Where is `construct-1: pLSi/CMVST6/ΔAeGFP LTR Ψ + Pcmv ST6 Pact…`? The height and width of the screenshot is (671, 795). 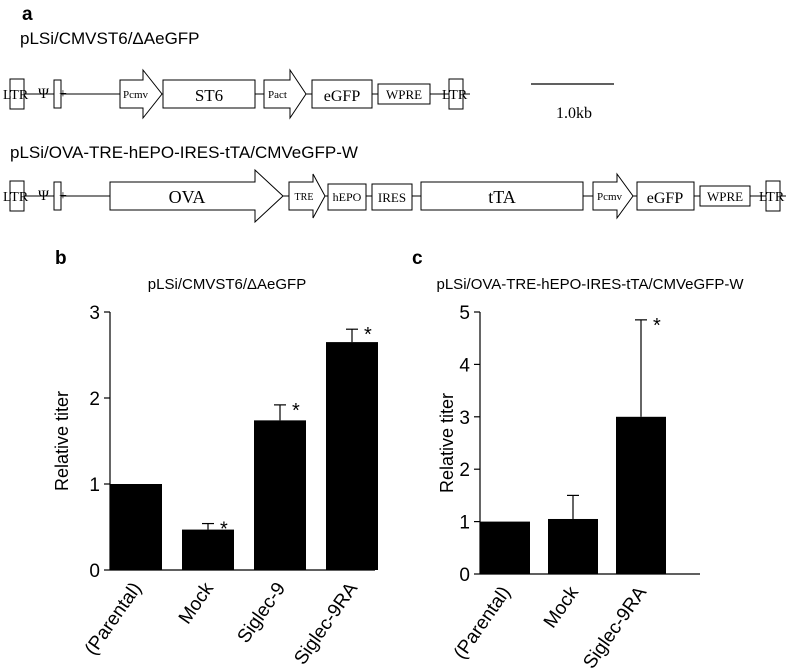
construct-1: pLSi/CMVST6/ΔAeGFP LTR Ψ + Pcmv ST6 Pact… is located at coordinates (236, 74).